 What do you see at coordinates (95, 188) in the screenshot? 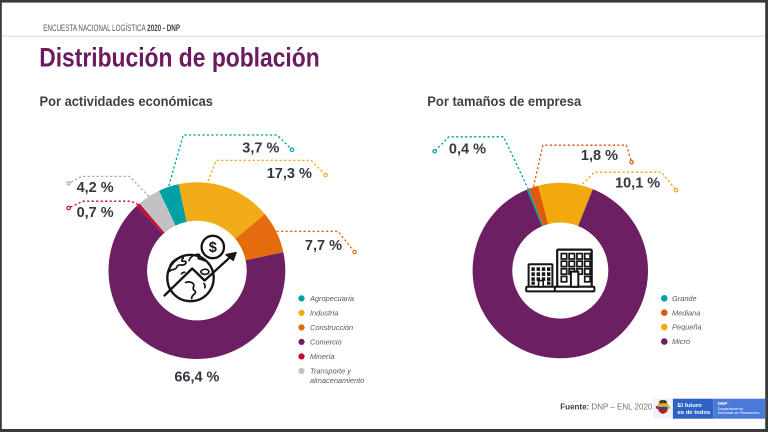
I see `svg-text: 4,2 %` at bounding box center [95, 188].